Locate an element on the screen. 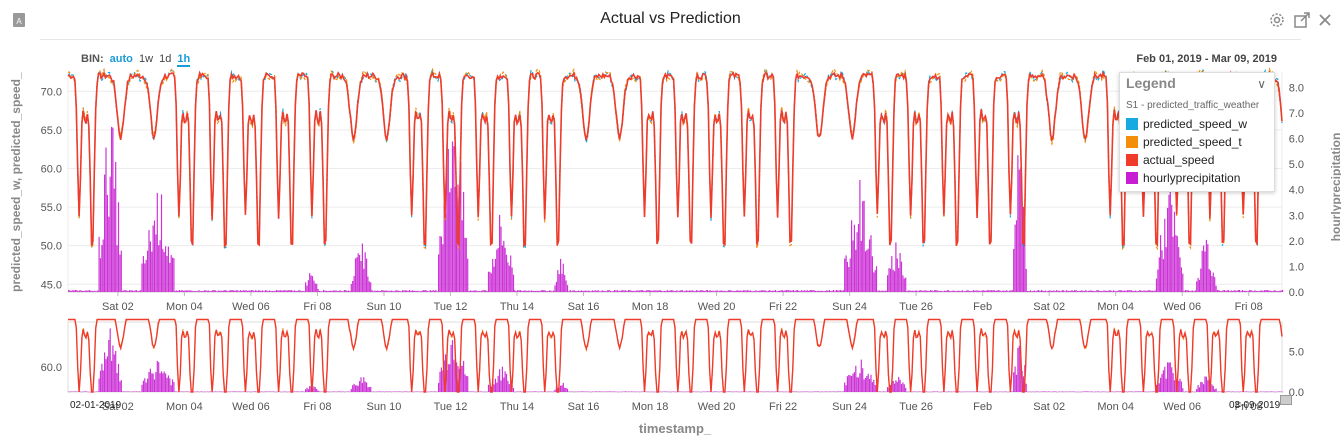 The image size is (1341, 442). bin-option-1h: 1h is located at coordinates (184, 60).